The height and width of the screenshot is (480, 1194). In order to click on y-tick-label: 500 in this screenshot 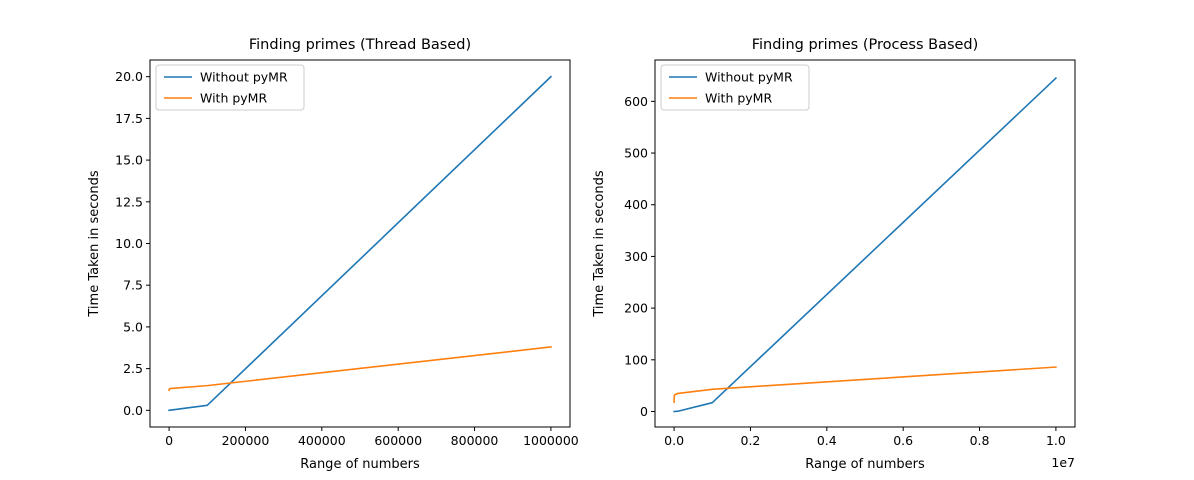, I will do `click(636, 153)`.